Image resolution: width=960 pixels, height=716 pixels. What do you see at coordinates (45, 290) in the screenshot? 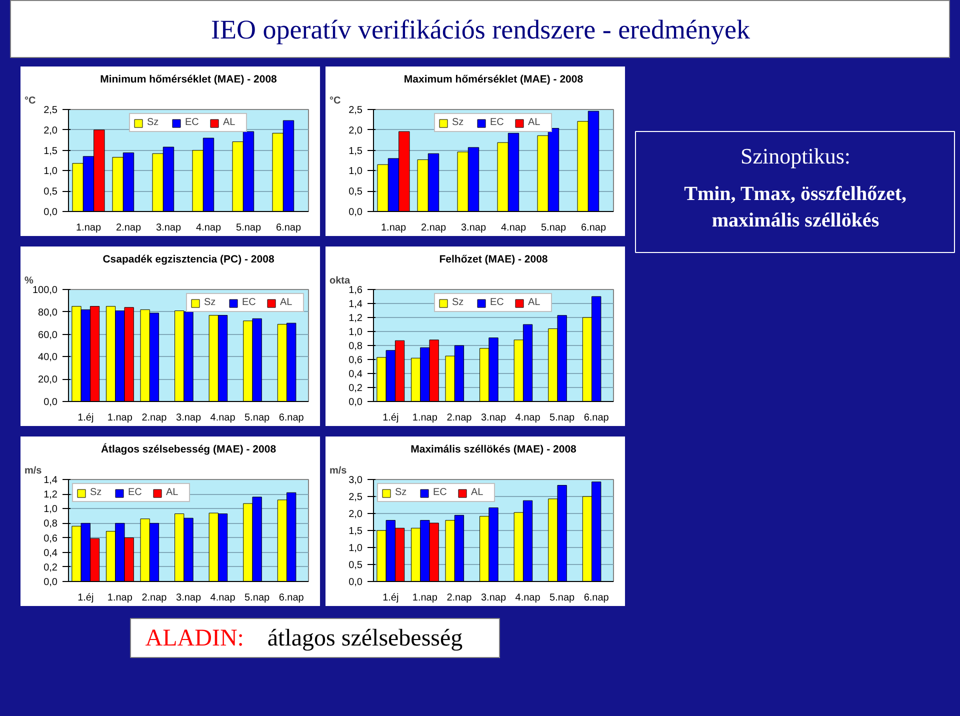
I see `y-tick-label: 100,0` at bounding box center [45, 290].